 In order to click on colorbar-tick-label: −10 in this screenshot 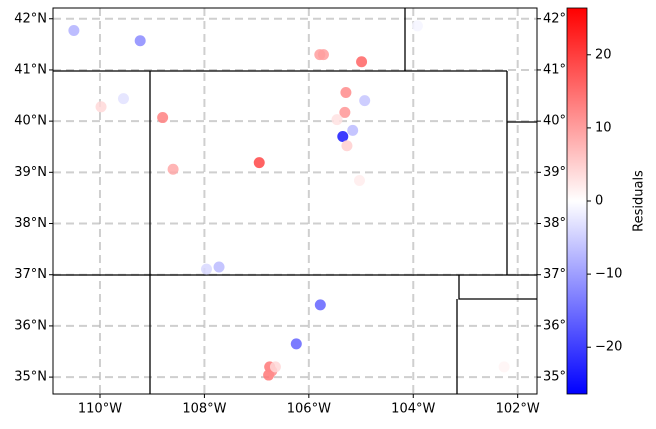, I will do `click(608, 274)`.